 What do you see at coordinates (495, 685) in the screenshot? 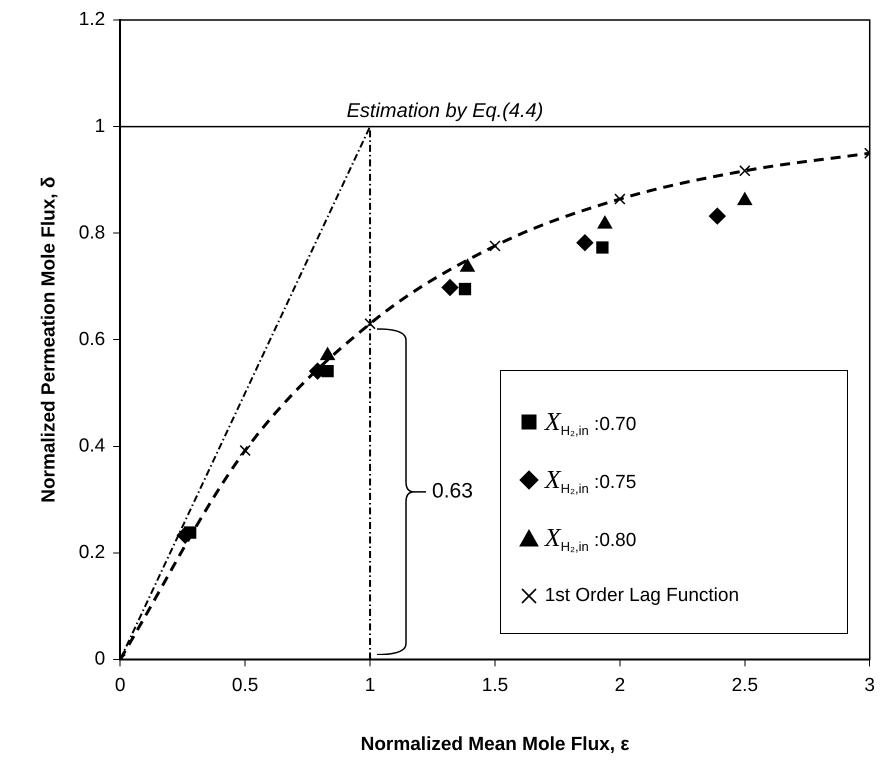
I see `x-tick-label: 1.5` at bounding box center [495, 685].